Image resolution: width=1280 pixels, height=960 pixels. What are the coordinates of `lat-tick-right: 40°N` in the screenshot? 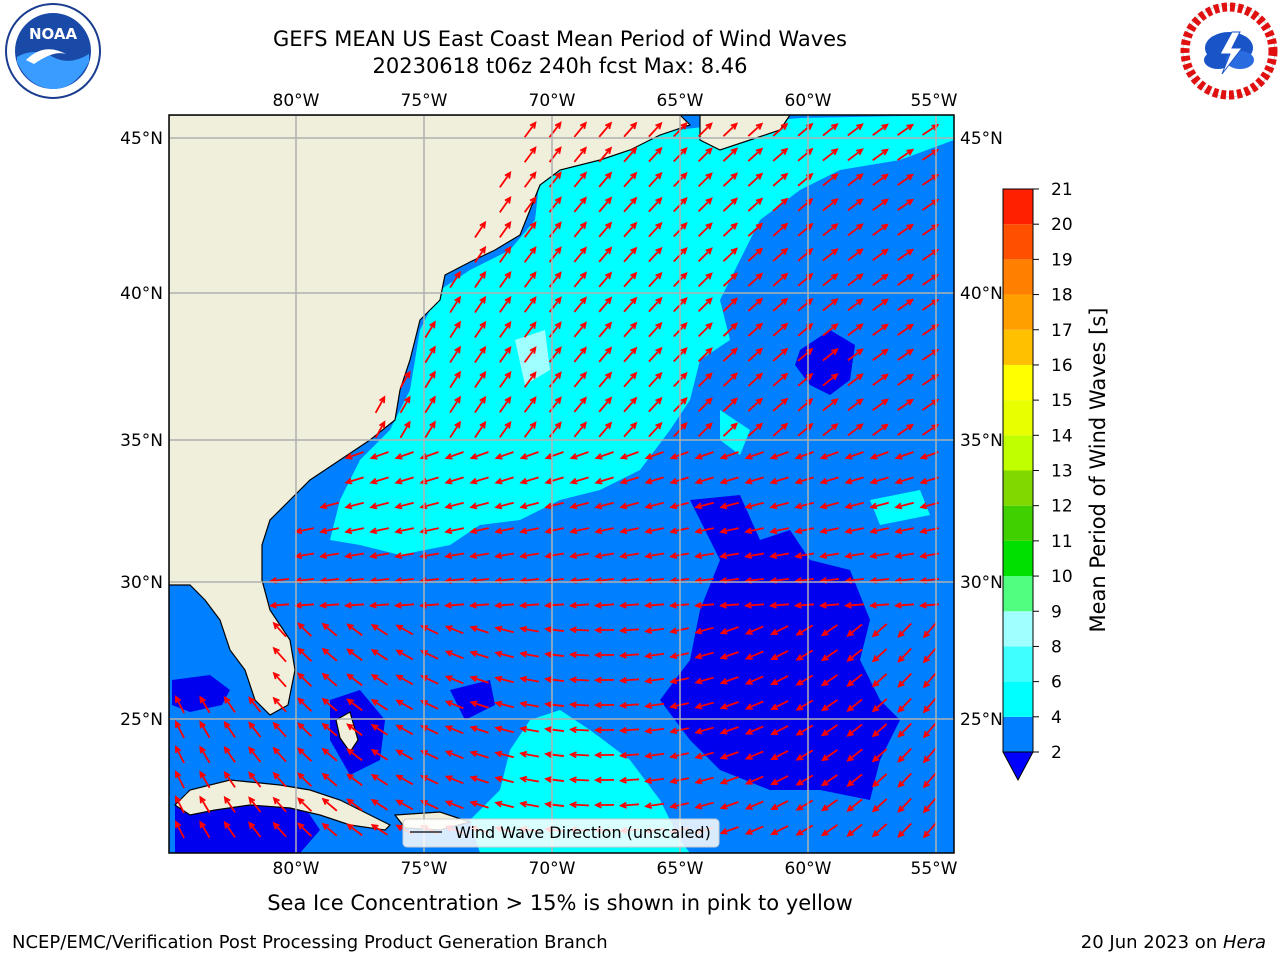 It's located at (981, 294).